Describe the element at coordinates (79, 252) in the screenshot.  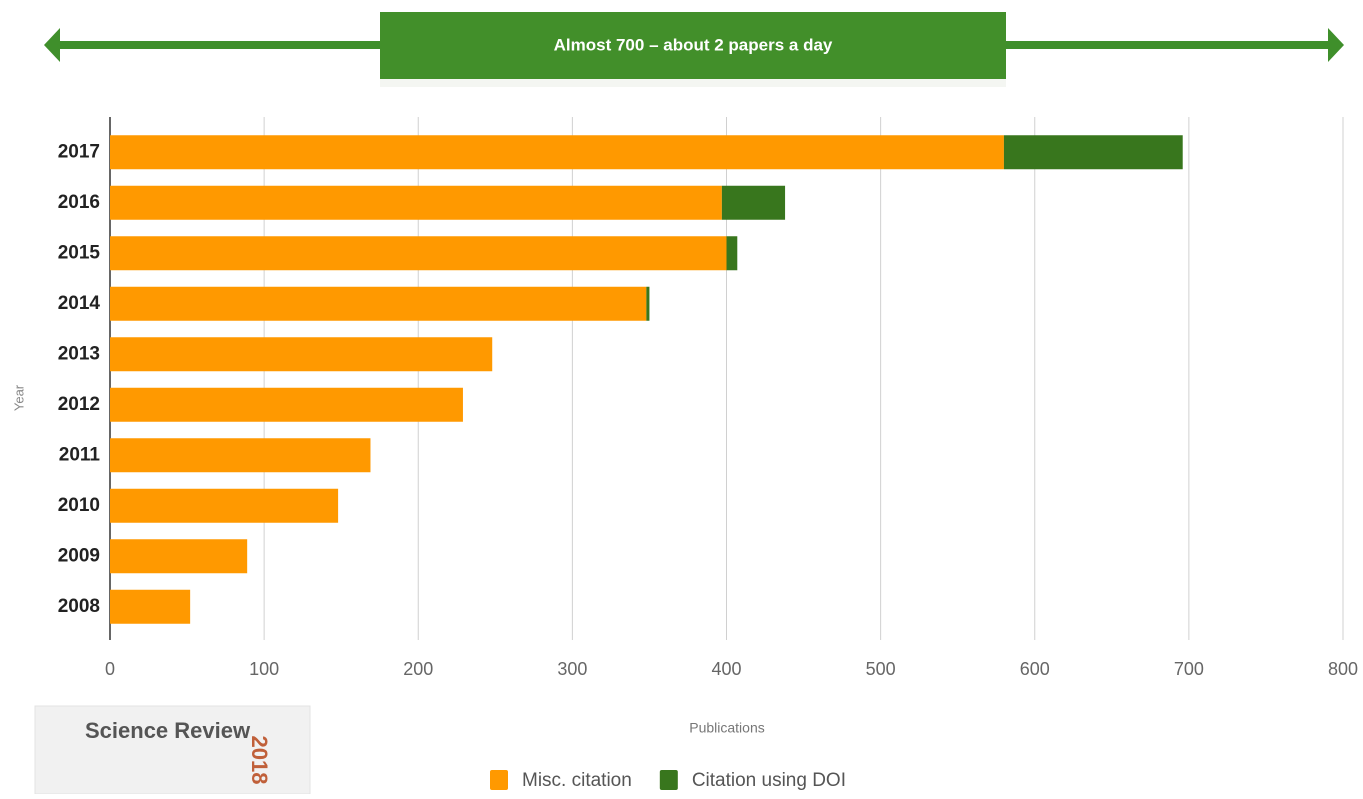
I see `y-tick-label: 2015` at that location.